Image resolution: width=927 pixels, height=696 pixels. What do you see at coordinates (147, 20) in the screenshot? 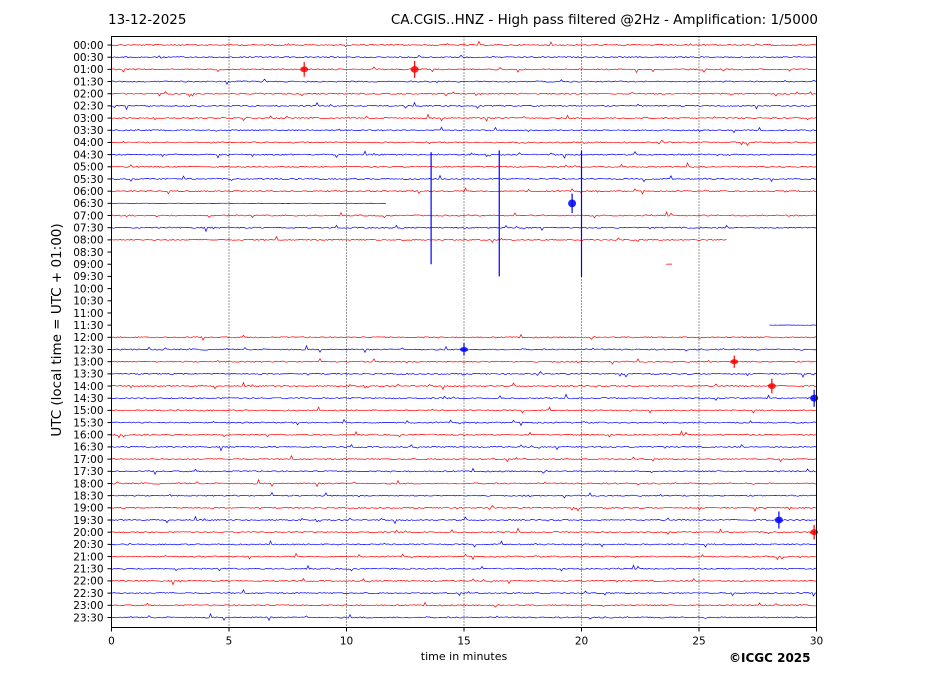
I see `chart-date: 13-12-2025` at bounding box center [147, 20].